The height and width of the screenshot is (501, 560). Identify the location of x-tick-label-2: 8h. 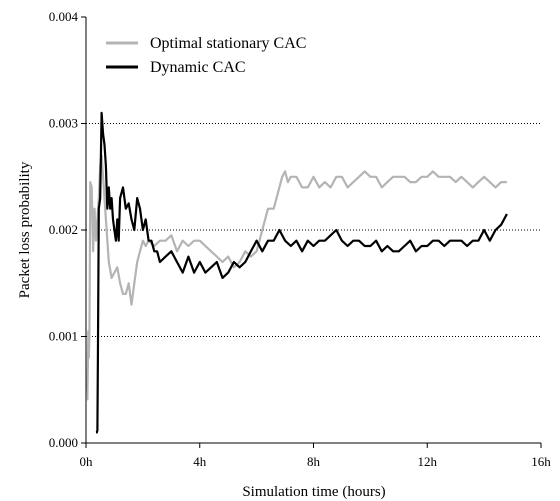
(314, 461).